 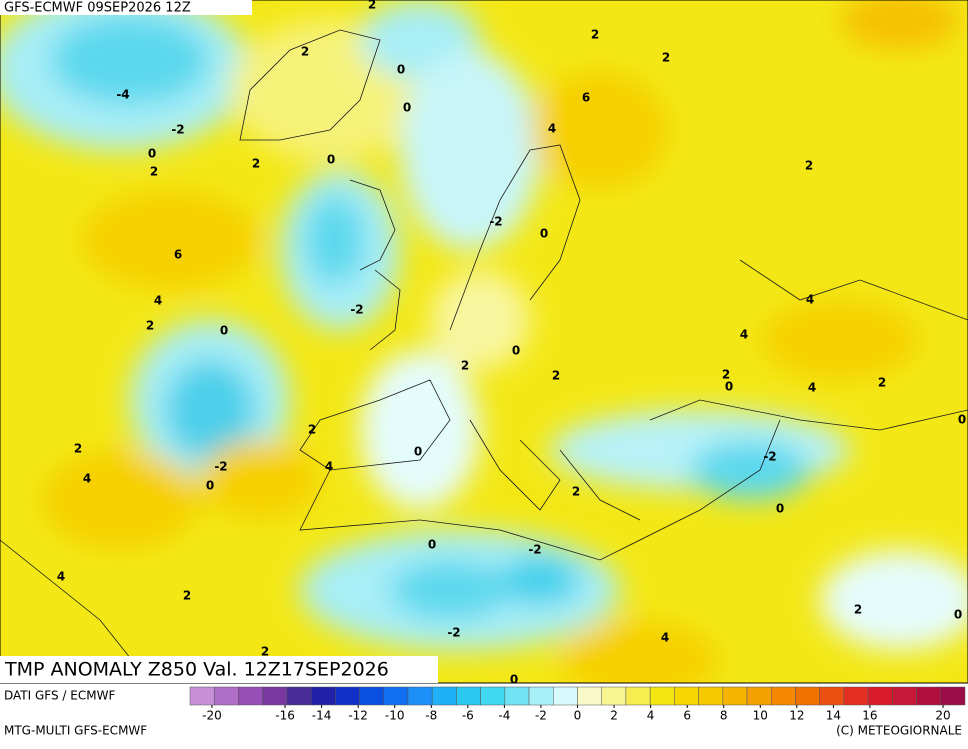 What do you see at coordinates (687, 716) in the screenshot?
I see `colorbar-tick-label: 6` at bounding box center [687, 716].